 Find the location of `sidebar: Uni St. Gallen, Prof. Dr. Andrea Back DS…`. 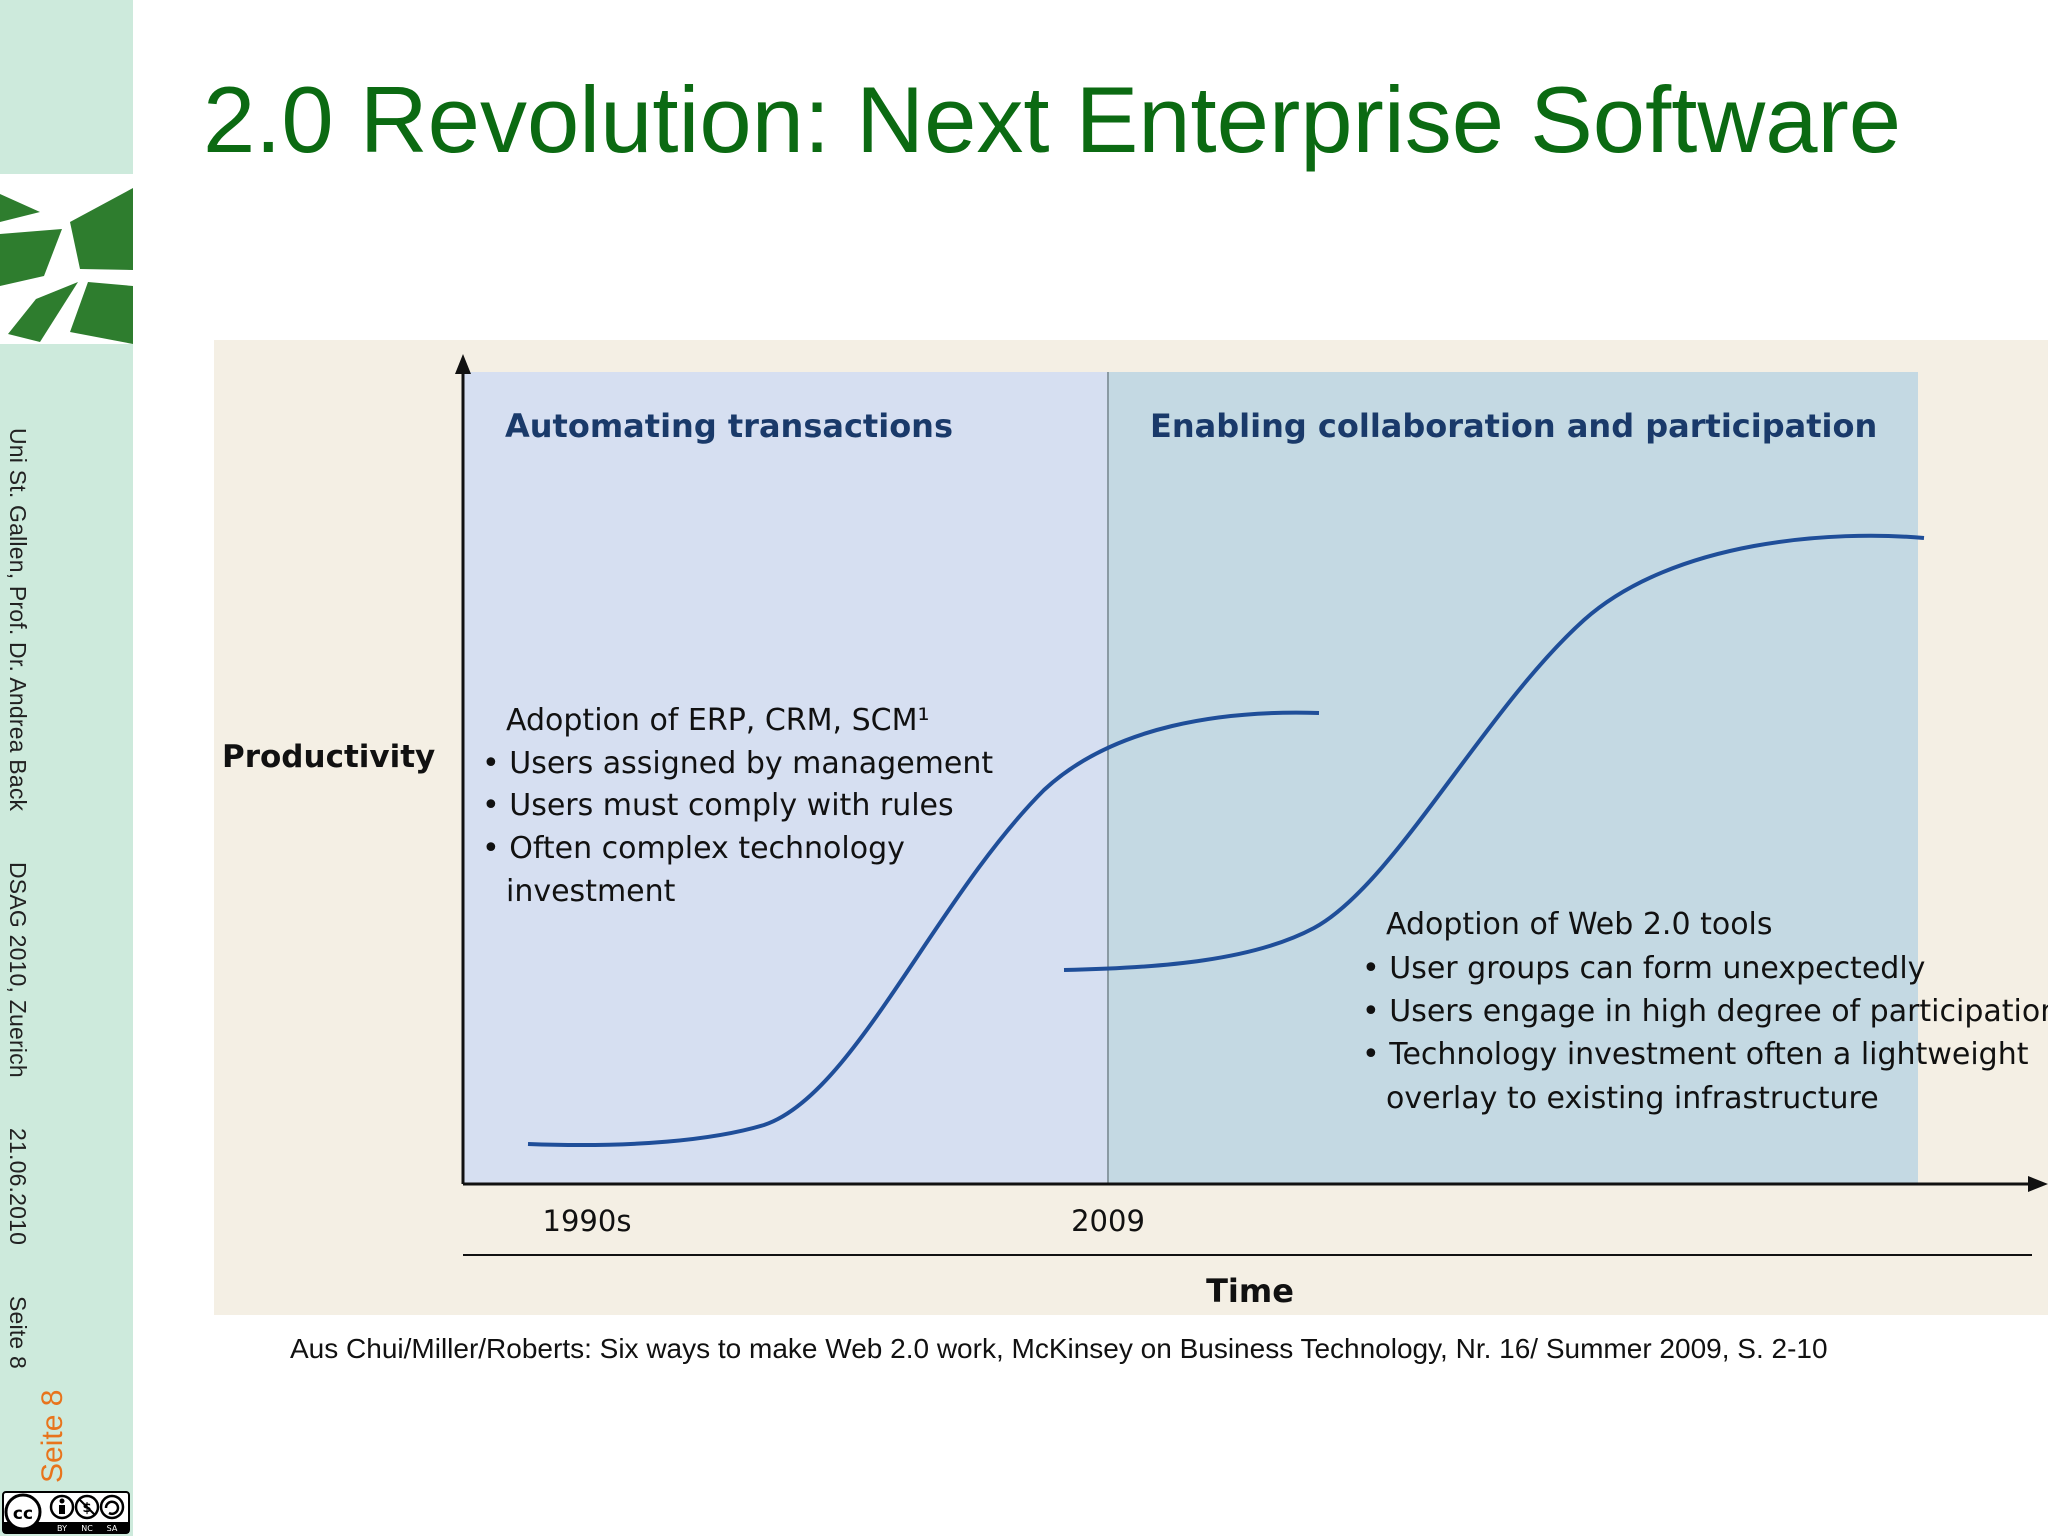

sidebar: Uni St. Gallen, Prof. Dr. Andrea Back DS… is located at coordinates (66, 768).